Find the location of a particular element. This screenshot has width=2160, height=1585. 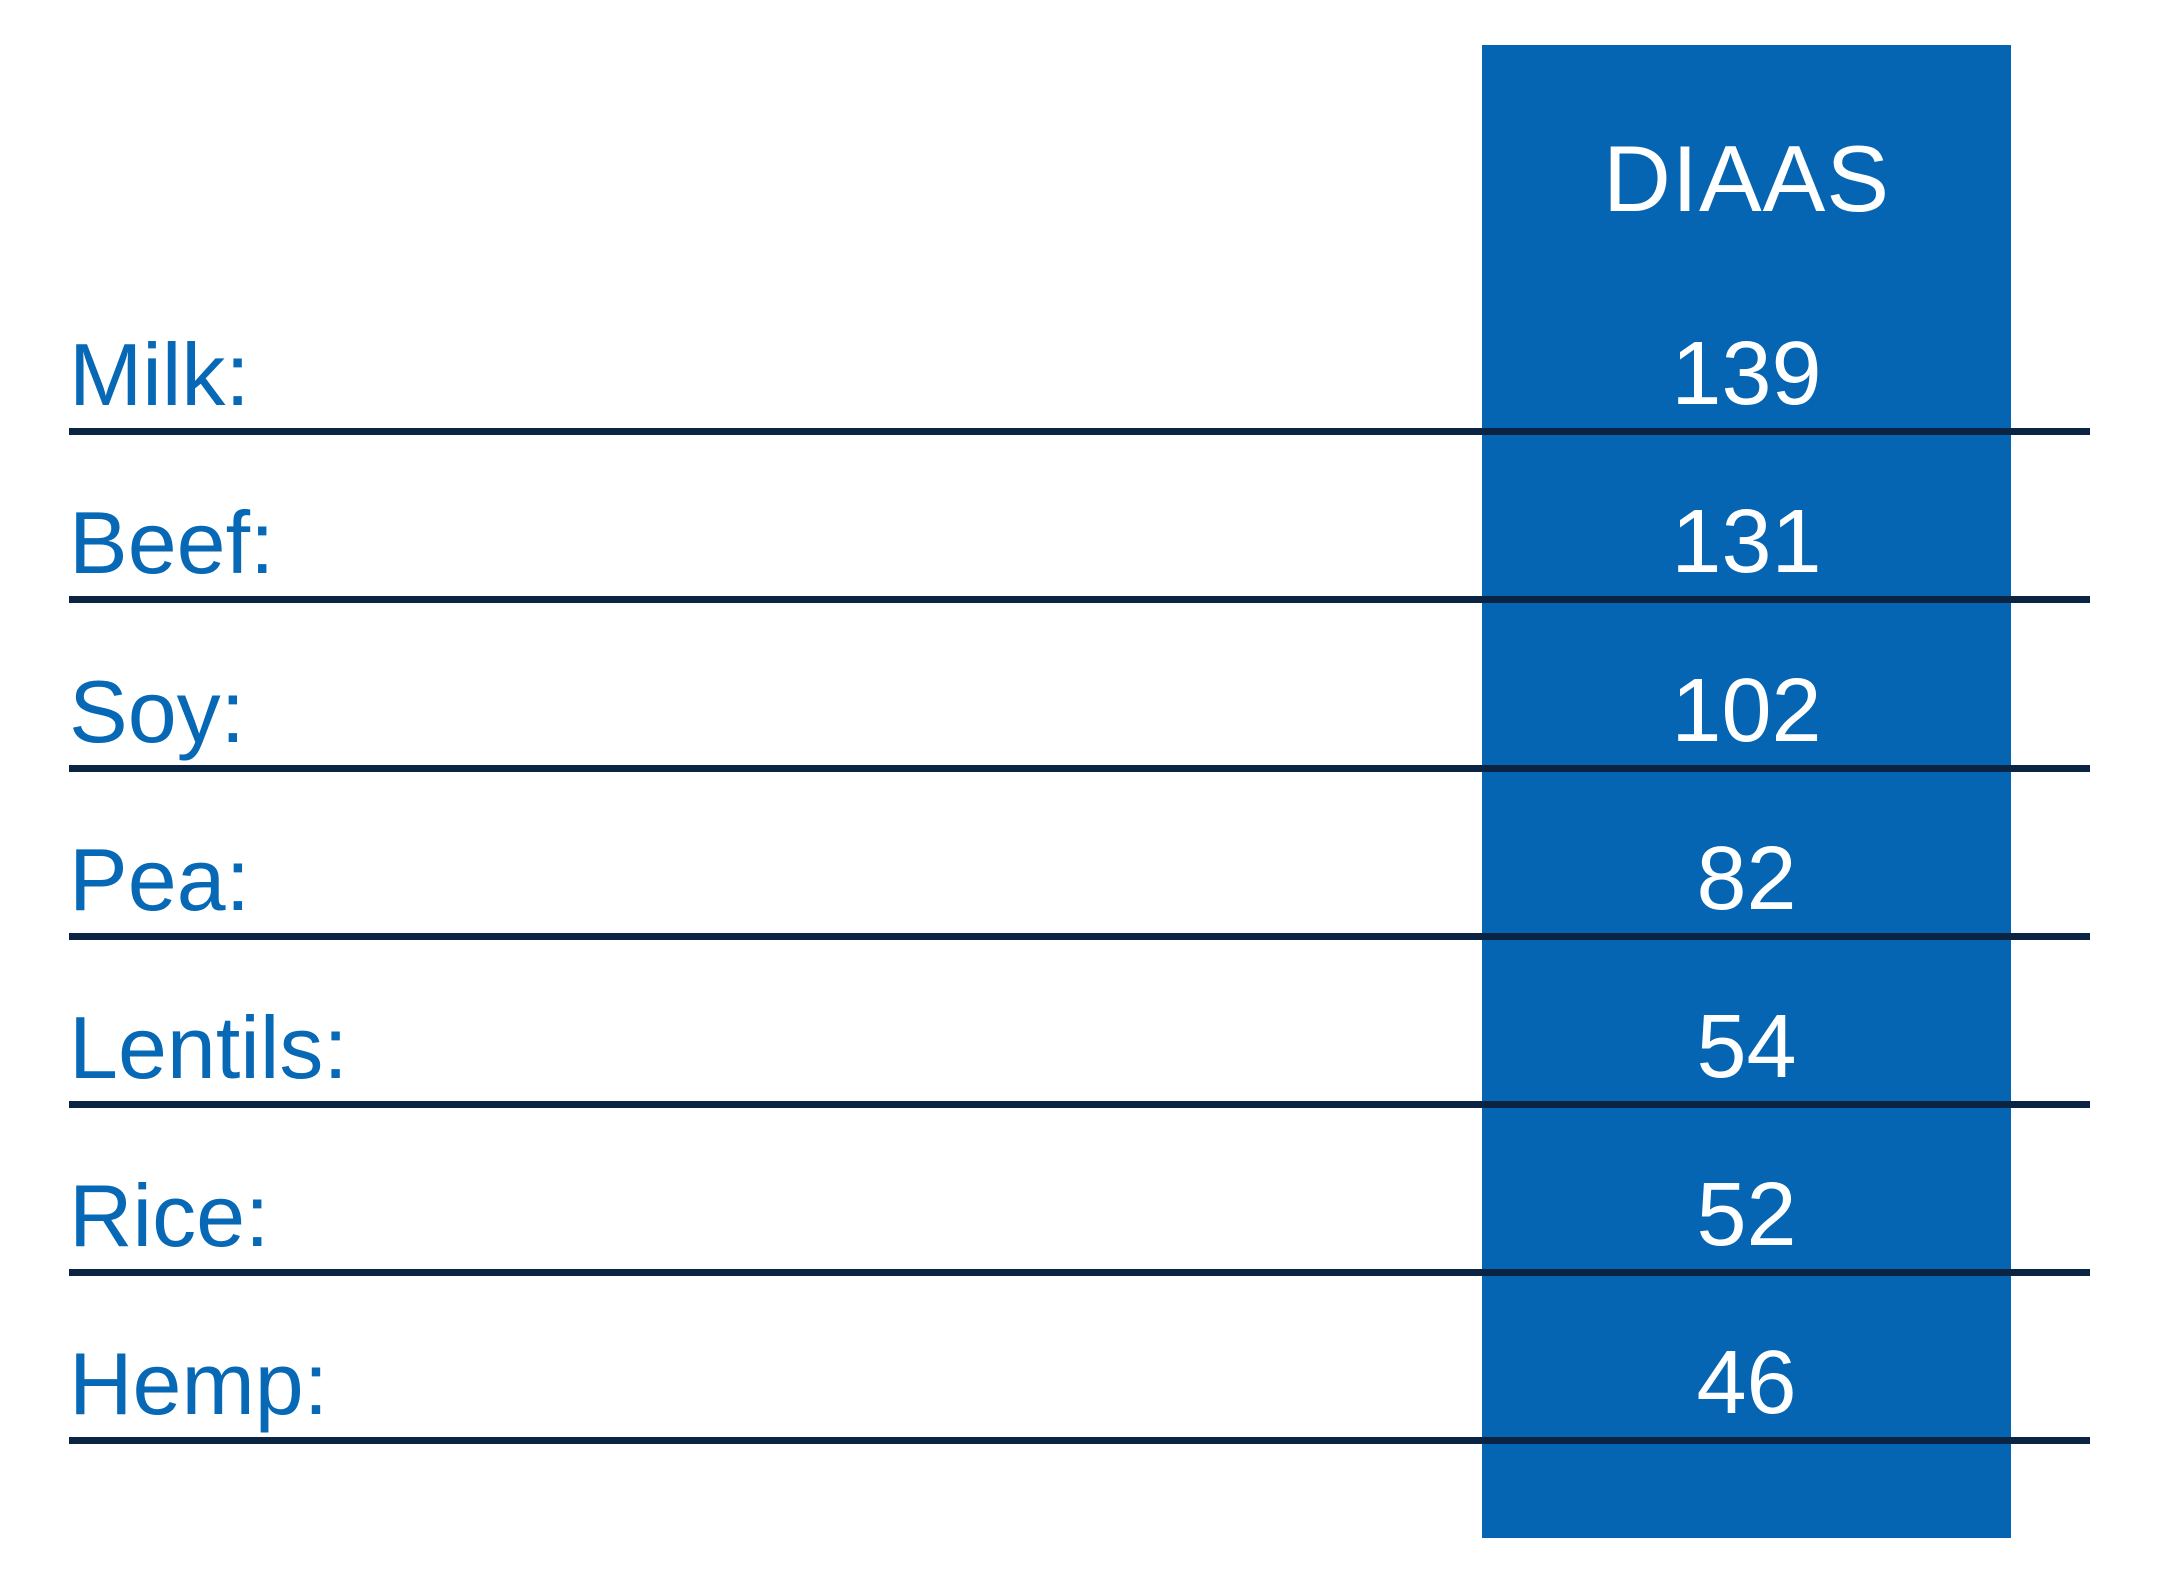

diaas-column-header: DIAAS is located at coordinates (1746, 178).